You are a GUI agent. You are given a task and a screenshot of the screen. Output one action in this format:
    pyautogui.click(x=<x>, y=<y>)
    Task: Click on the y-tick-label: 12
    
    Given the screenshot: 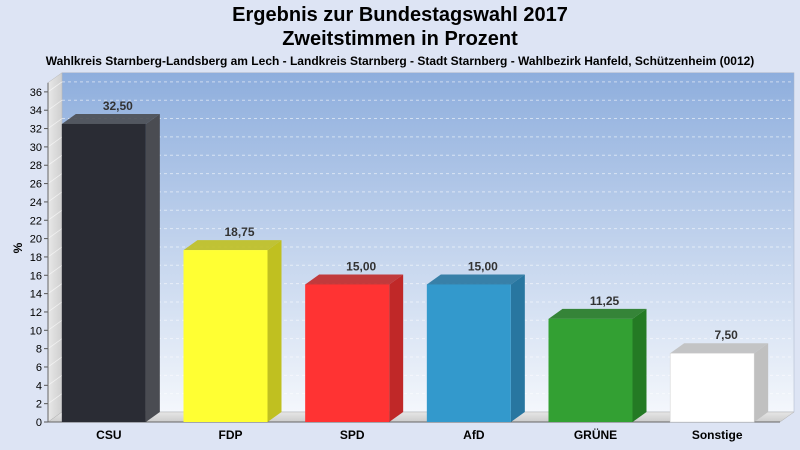 What is the action you would take?
    pyautogui.click(x=36, y=313)
    